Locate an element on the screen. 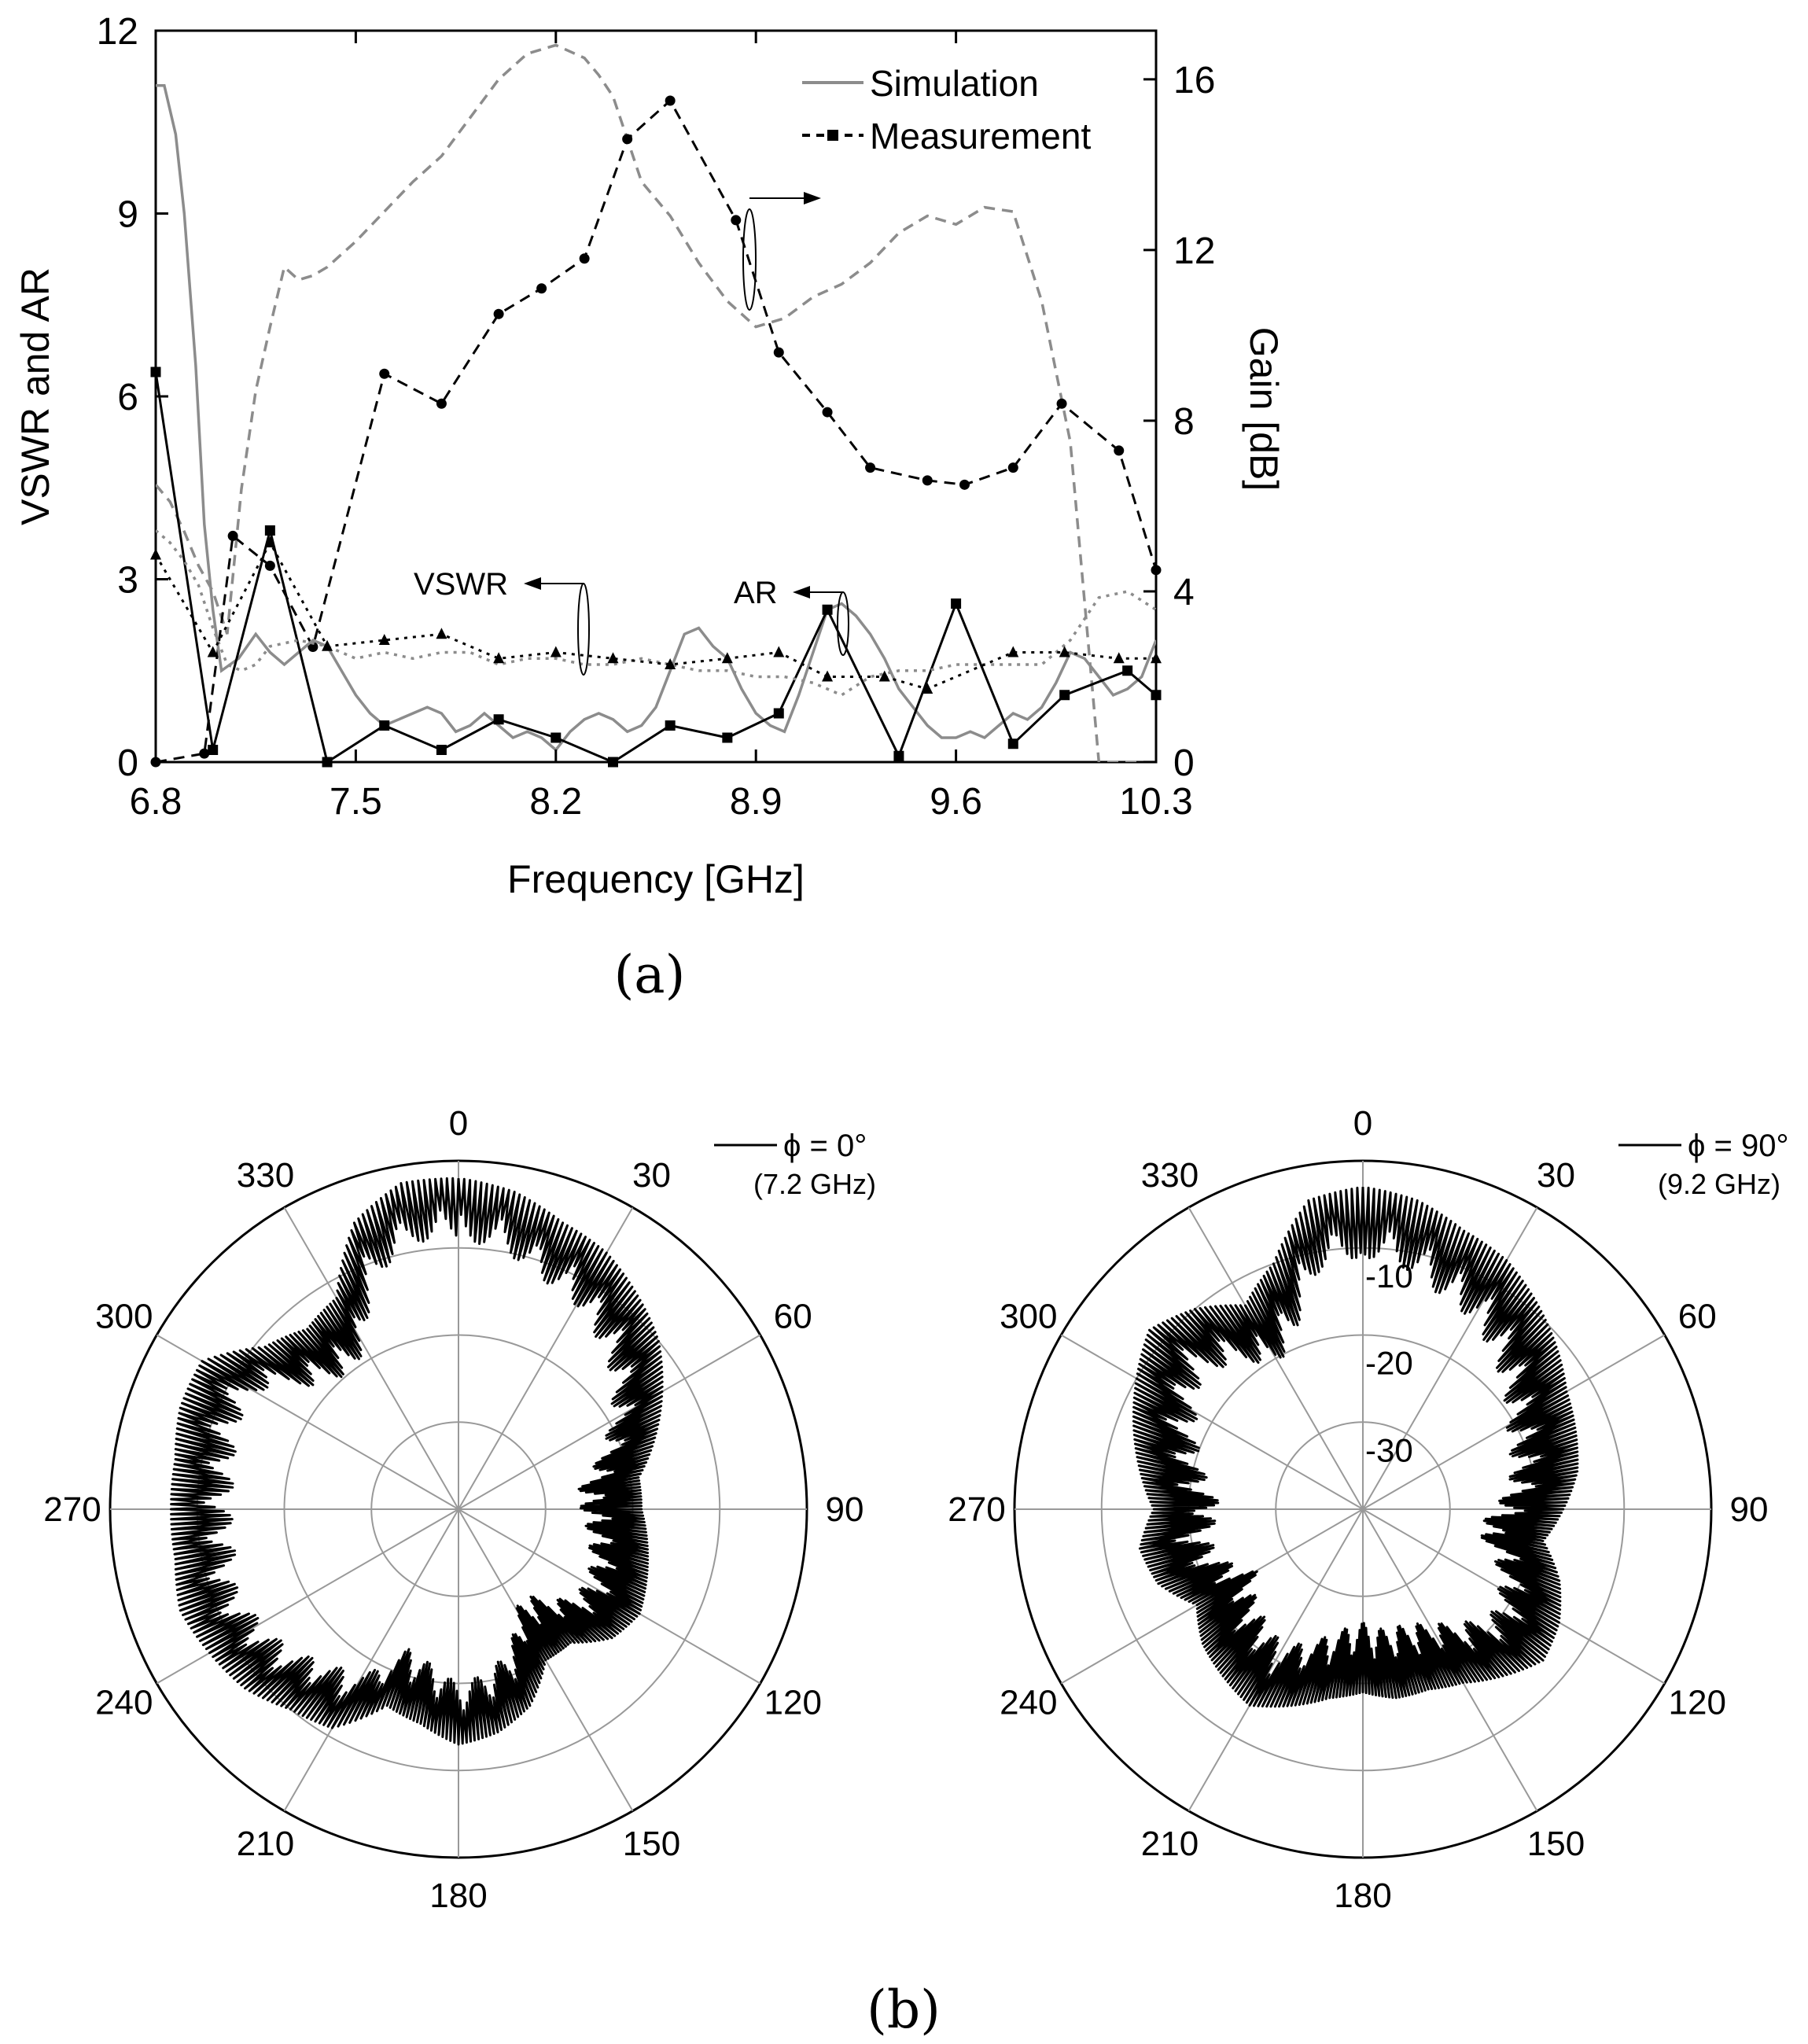  gain-annotation is located at coordinates (781, 251).